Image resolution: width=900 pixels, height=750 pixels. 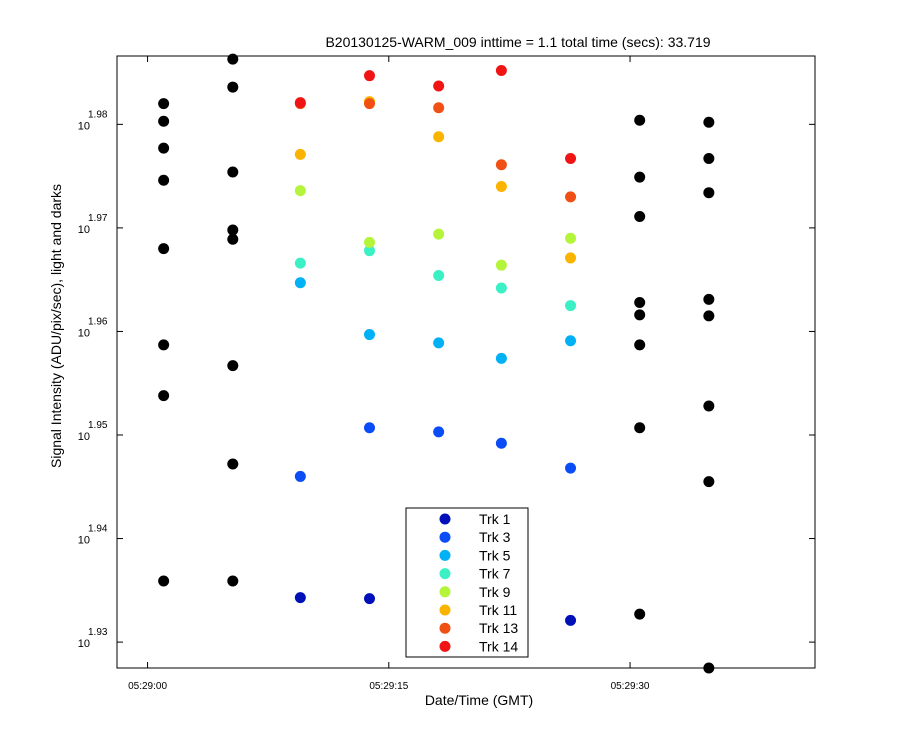 I want to click on x-tick-label: 05:29:30, so click(x=630, y=686).